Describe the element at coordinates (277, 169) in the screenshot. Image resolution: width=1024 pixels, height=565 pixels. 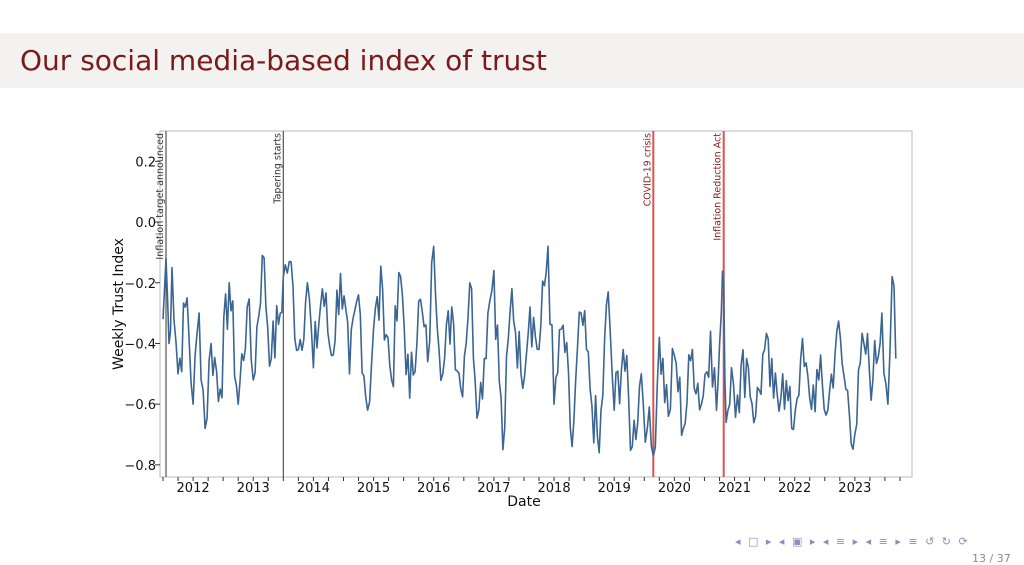
I see `event-label: Tapering starts` at that location.